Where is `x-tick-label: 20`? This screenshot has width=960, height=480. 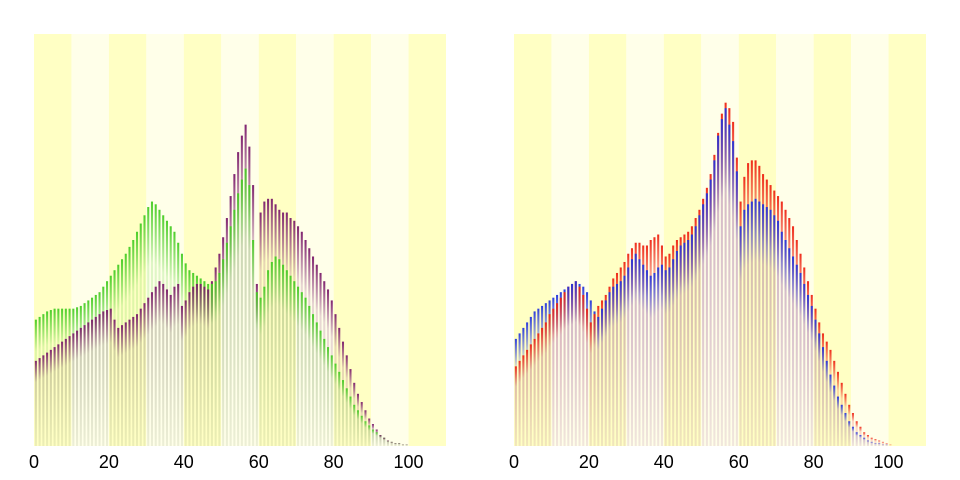 x-tick-label: 20 is located at coordinates (589, 462).